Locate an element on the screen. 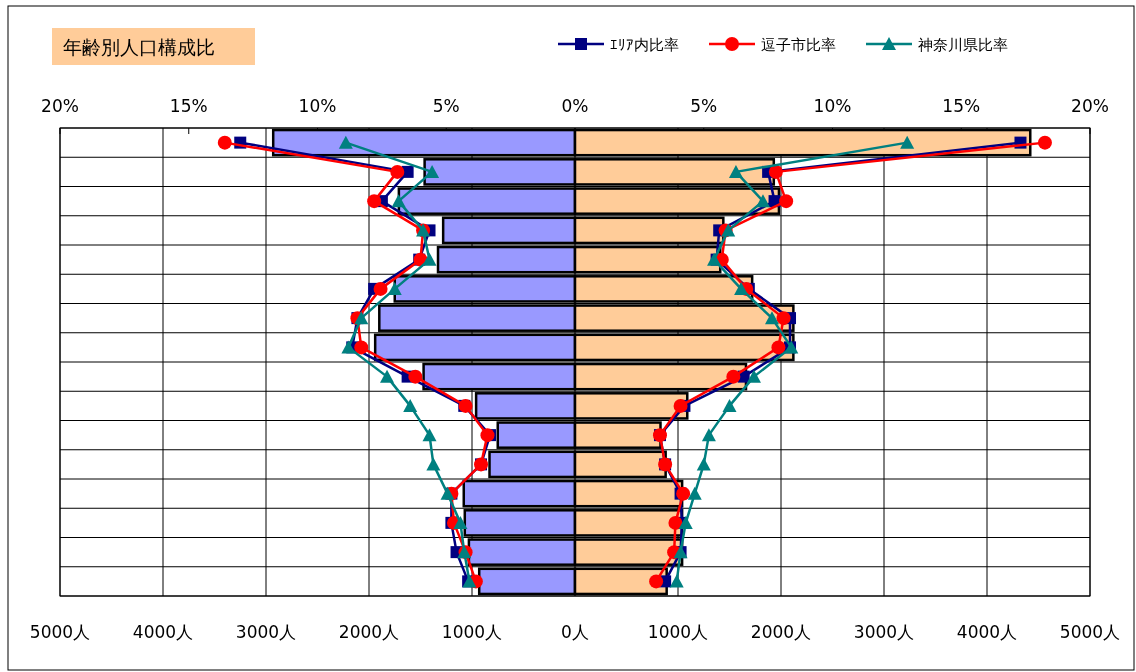 The height and width of the screenshot is (672, 1136). chart-title: 年齢別人口構成比 is located at coordinates (139, 47).